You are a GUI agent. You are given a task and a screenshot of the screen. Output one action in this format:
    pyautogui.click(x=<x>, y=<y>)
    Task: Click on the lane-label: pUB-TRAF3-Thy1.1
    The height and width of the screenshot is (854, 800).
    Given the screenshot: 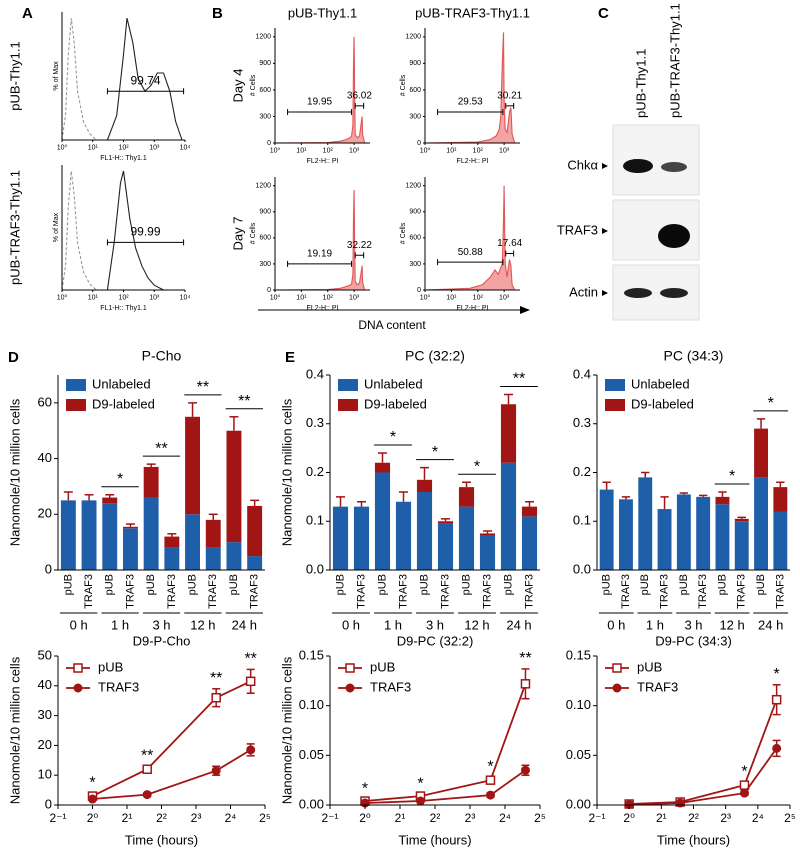 What is the action you would take?
    pyautogui.click(x=674, y=60)
    